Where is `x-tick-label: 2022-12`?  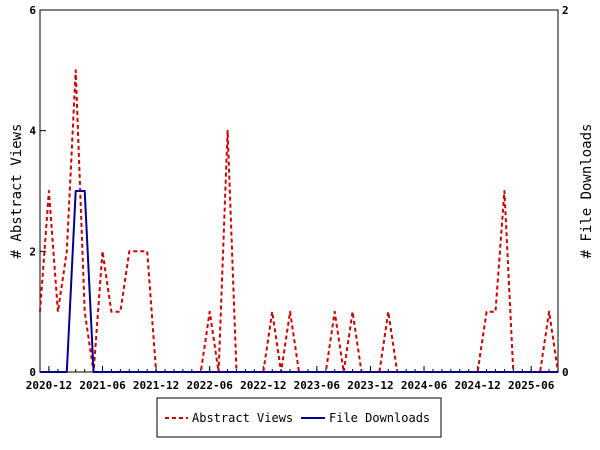 x-tick-label: 2022-12 is located at coordinates (263, 385).